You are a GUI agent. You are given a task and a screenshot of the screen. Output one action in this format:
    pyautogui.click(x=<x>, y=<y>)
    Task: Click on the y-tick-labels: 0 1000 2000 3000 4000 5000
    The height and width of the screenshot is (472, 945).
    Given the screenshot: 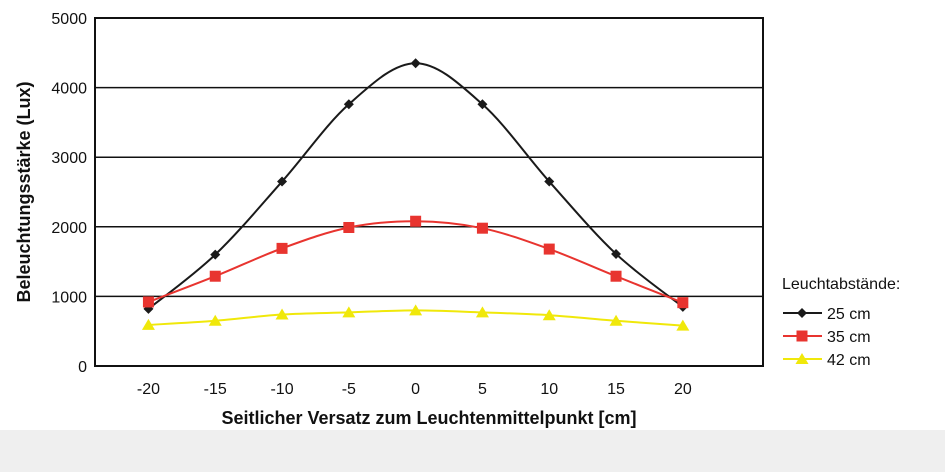 What is the action you would take?
    pyautogui.click(x=69, y=193)
    